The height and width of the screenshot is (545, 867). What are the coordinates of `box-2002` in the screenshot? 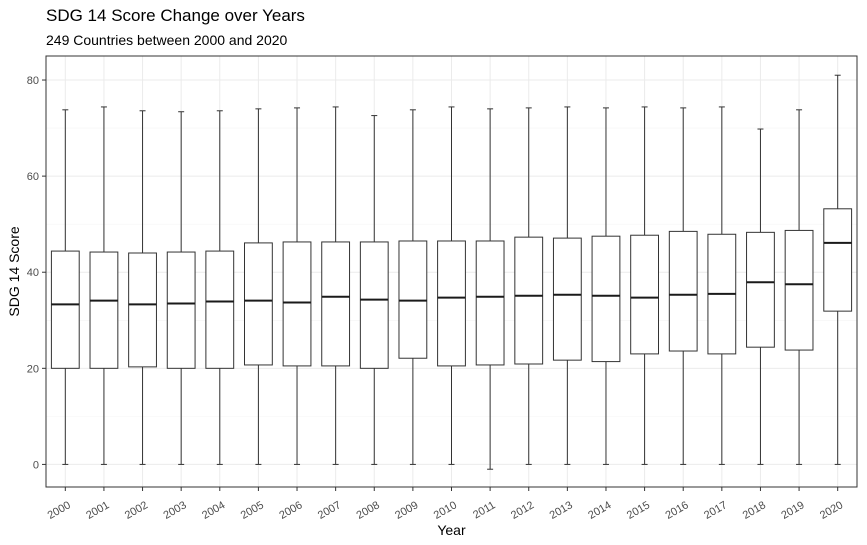 It's located at (142, 287).